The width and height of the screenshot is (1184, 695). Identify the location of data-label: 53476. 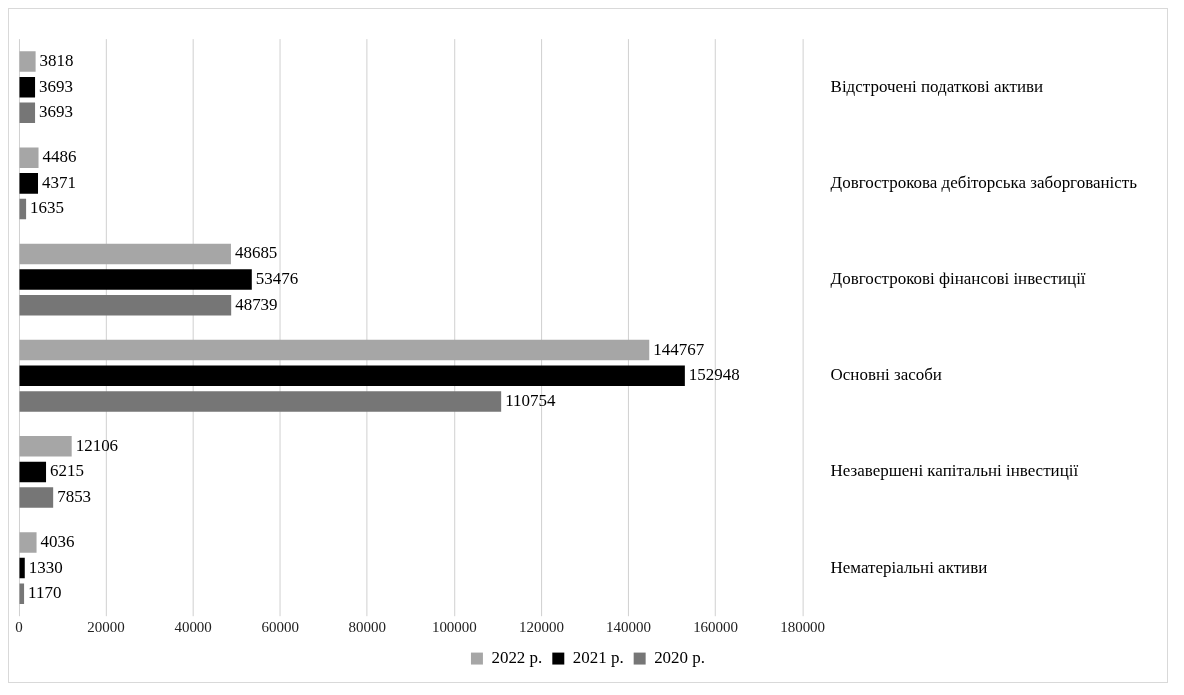
(277, 279).